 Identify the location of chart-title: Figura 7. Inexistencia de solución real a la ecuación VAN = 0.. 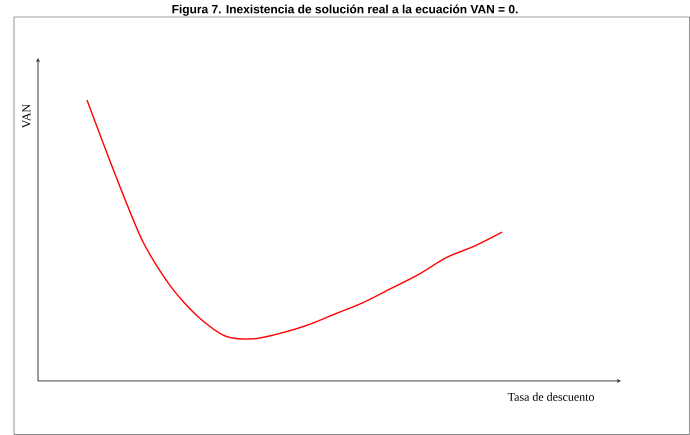
(345, 10).